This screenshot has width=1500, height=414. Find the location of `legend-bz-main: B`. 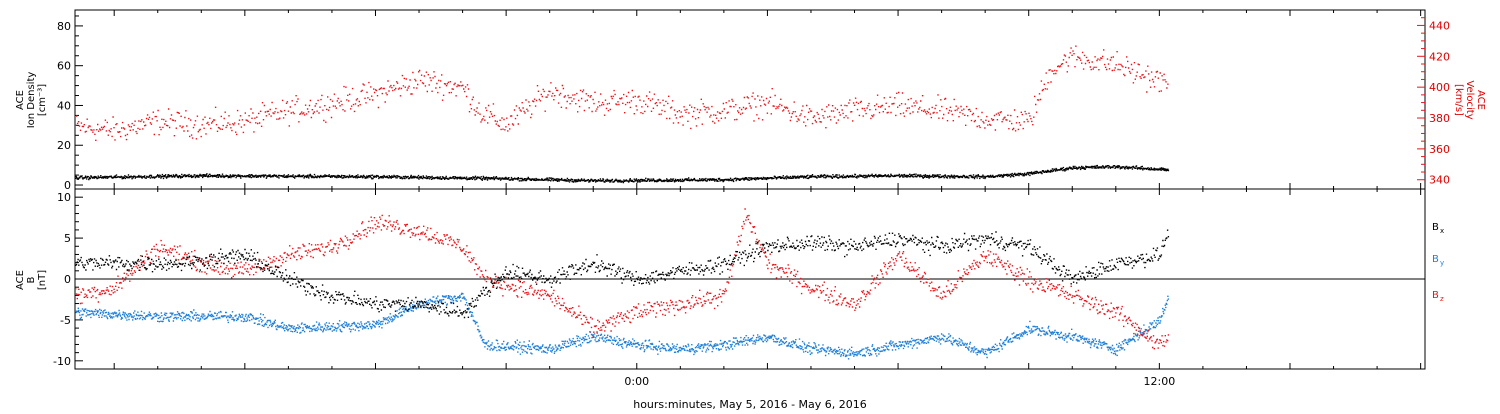

legend-bz-main: B is located at coordinates (1435, 295).